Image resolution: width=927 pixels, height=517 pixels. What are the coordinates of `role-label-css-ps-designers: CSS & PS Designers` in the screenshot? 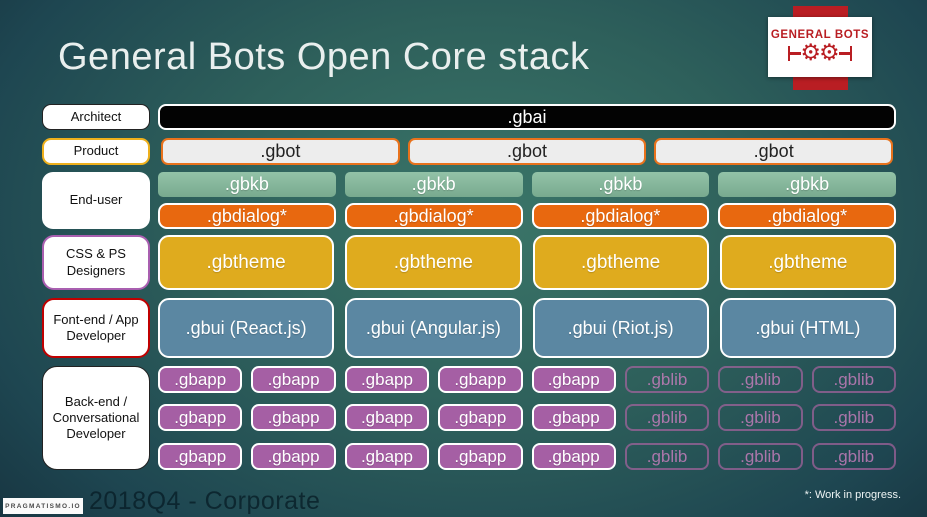 It's located at (96, 262).